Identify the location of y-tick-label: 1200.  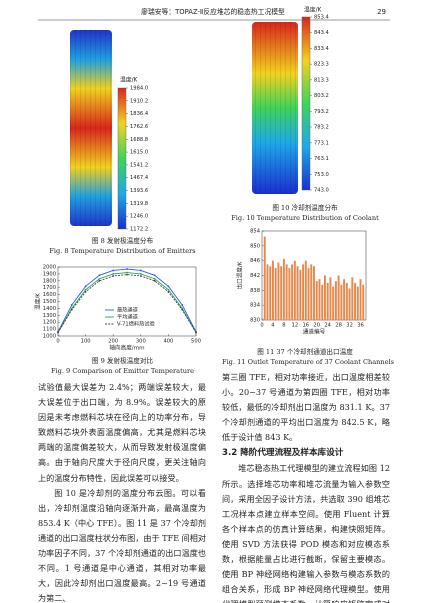
(49, 323).